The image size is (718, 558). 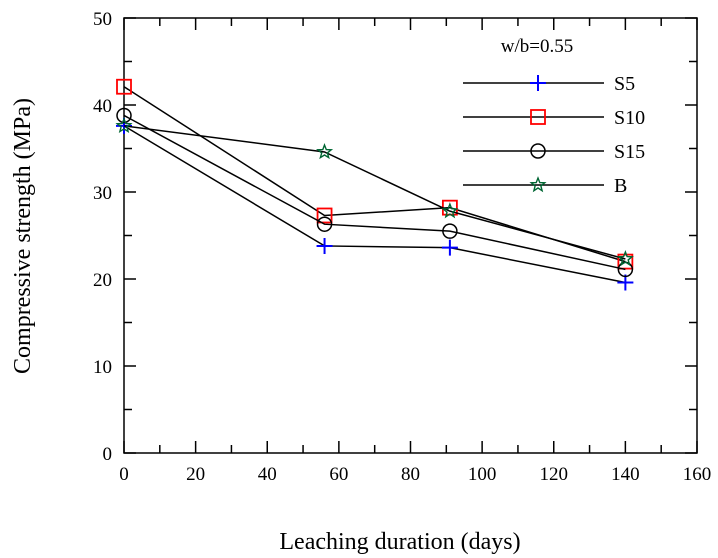 What do you see at coordinates (620, 186) in the screenshot?
I see `legend-label: B` at bounding box center [620, 186].